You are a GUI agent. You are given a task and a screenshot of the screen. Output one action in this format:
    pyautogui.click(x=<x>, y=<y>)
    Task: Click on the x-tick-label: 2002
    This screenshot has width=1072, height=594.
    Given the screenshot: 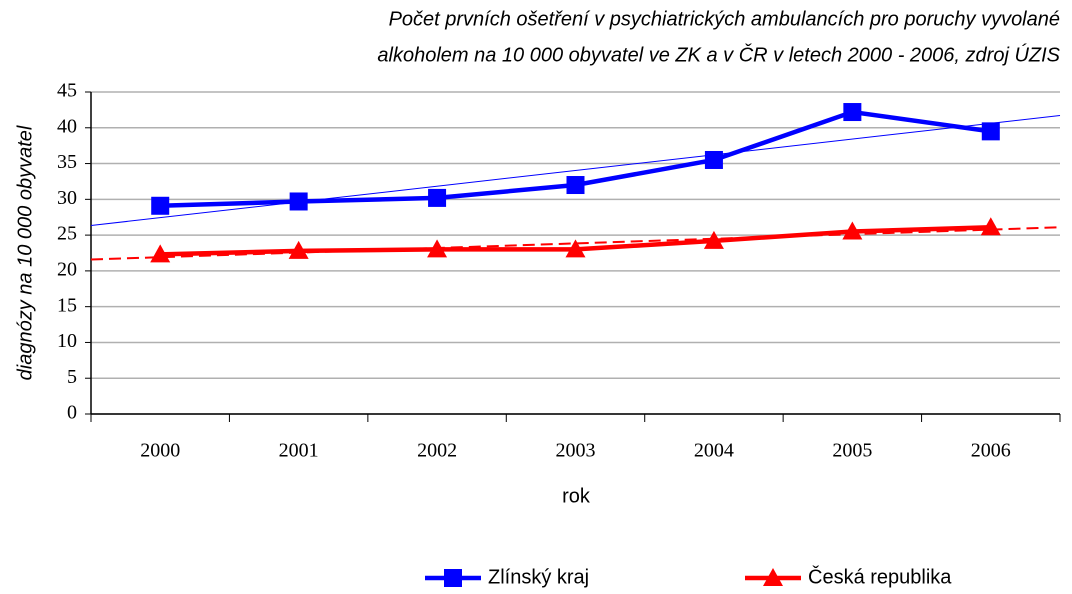 What is the action you would take?
    pyautogui.click(x=437, y=451)
    